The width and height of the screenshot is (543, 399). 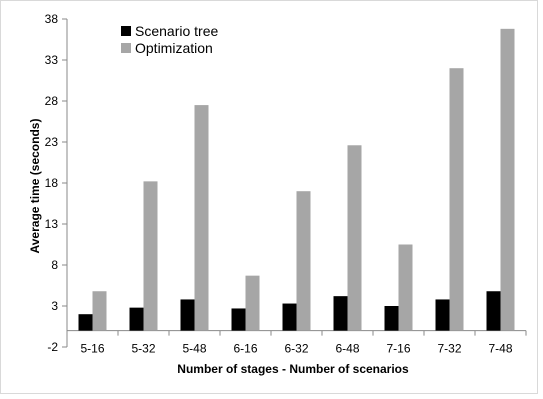 I want to click on x-tick-label: 7-48, so click(x=500, y=349).